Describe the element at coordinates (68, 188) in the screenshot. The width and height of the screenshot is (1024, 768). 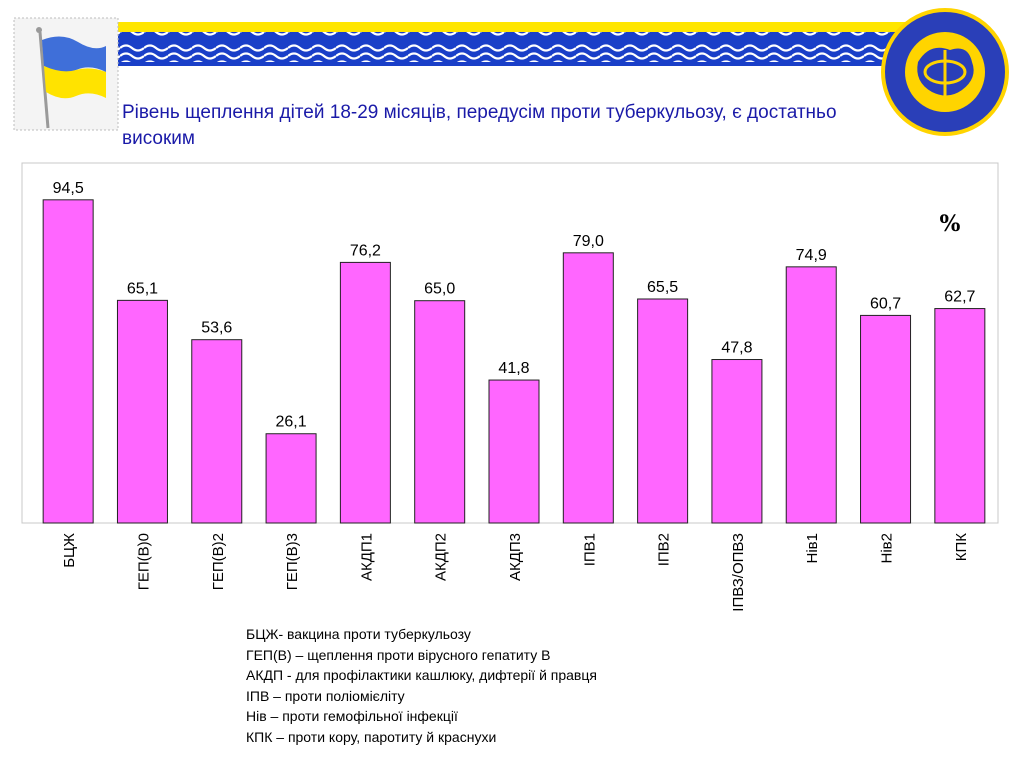
I see `data-label-0: 94,5` at that location.